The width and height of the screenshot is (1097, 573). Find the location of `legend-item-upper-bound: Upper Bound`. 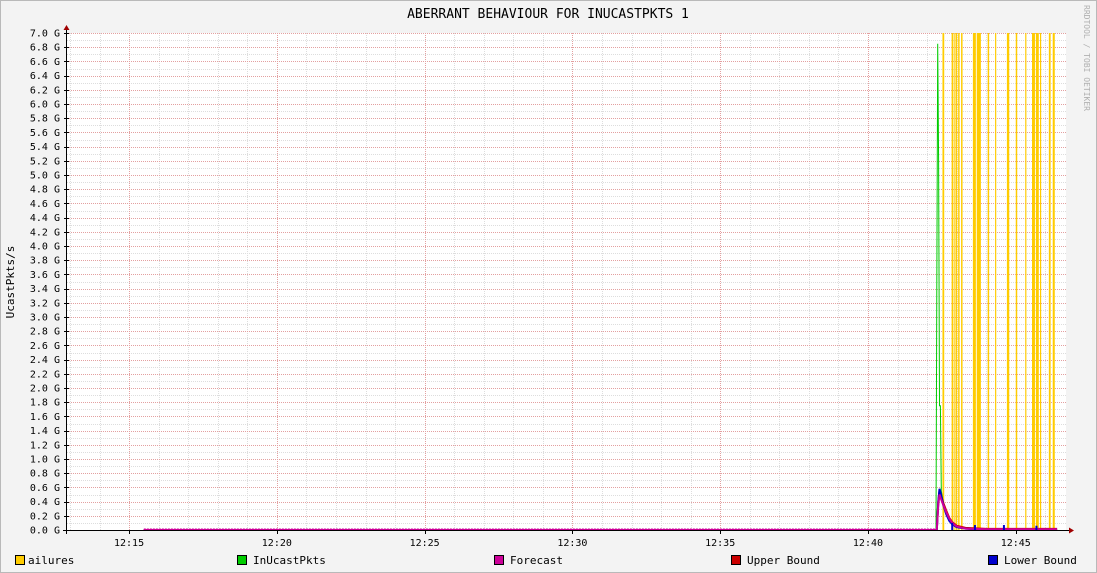

legend-item-upper-bound: Upper Bound is located at coordinates (775, 560).